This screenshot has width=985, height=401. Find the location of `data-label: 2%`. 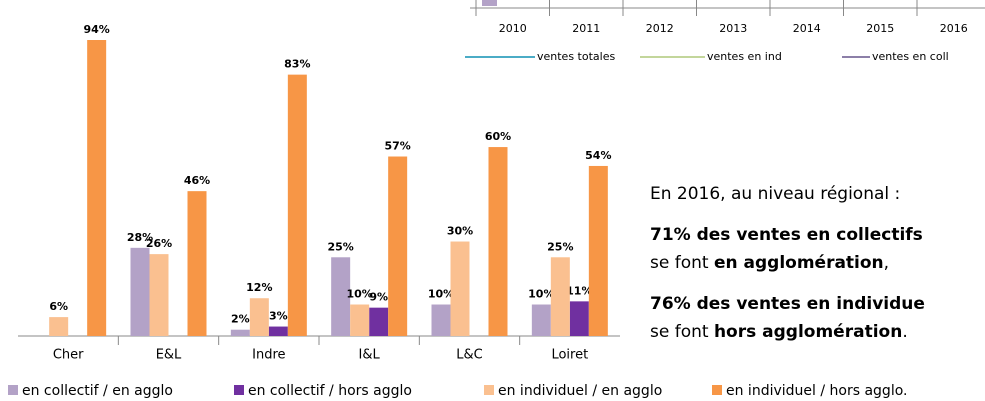

data-label: 2% is located at coordinates (240, 319).